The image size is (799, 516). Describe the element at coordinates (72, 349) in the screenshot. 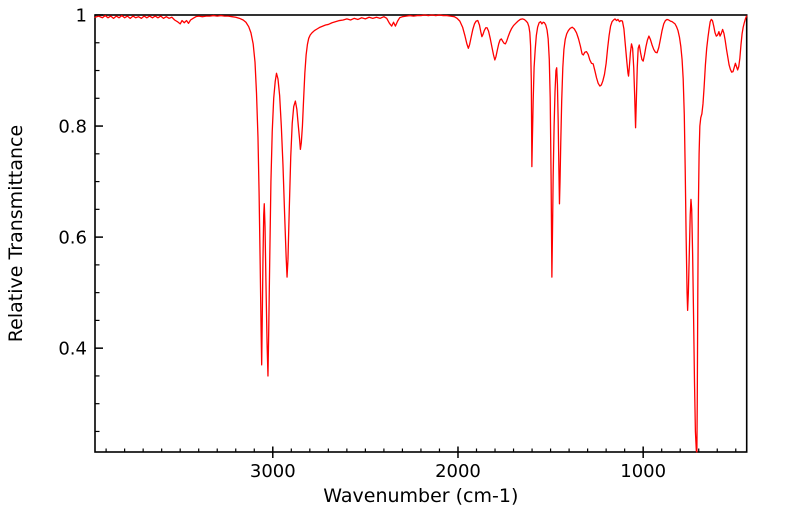

I see `y-tick-label: 0.4` at that location.